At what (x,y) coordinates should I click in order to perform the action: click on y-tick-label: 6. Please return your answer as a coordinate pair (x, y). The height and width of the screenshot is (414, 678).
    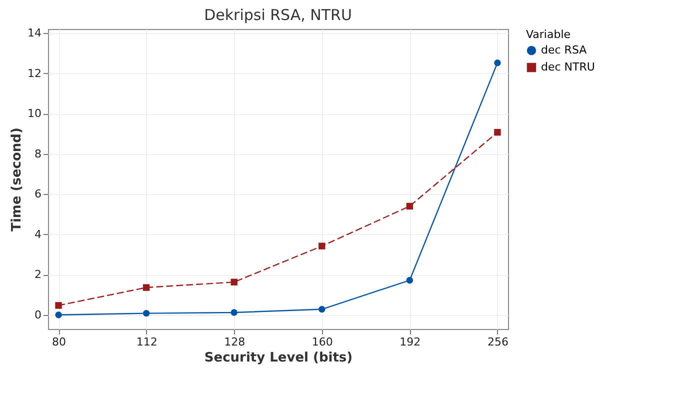
    Looking at the image, I should click on (38, 194).